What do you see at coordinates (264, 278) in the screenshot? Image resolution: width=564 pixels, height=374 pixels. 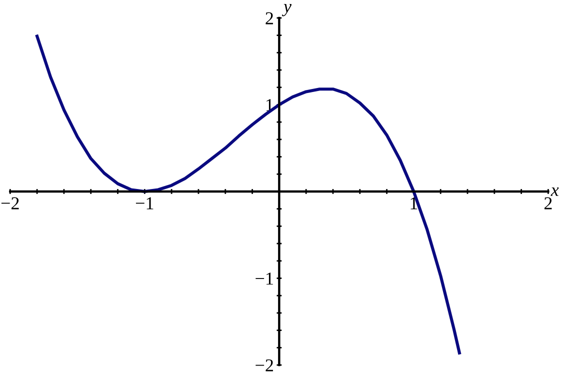 I see `y-tick-label: −1` at bounding box center [264, 278].